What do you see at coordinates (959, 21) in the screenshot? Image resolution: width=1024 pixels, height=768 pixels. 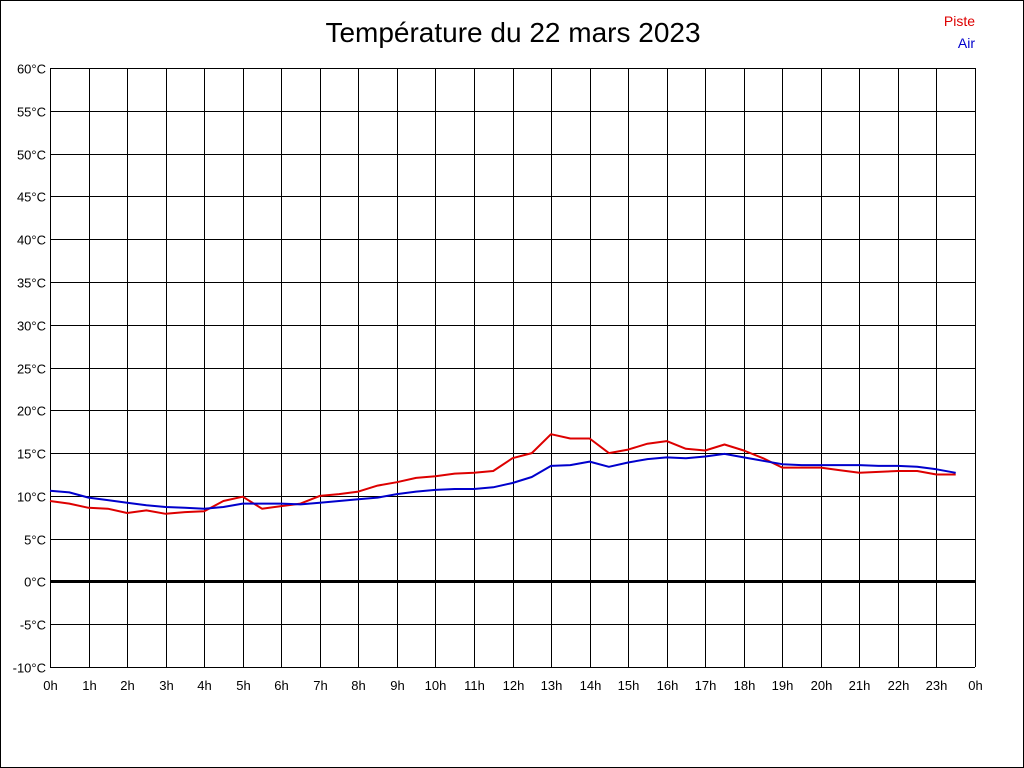 I see `legend-entry-piste: Piste` at bounding box center [959, 21].